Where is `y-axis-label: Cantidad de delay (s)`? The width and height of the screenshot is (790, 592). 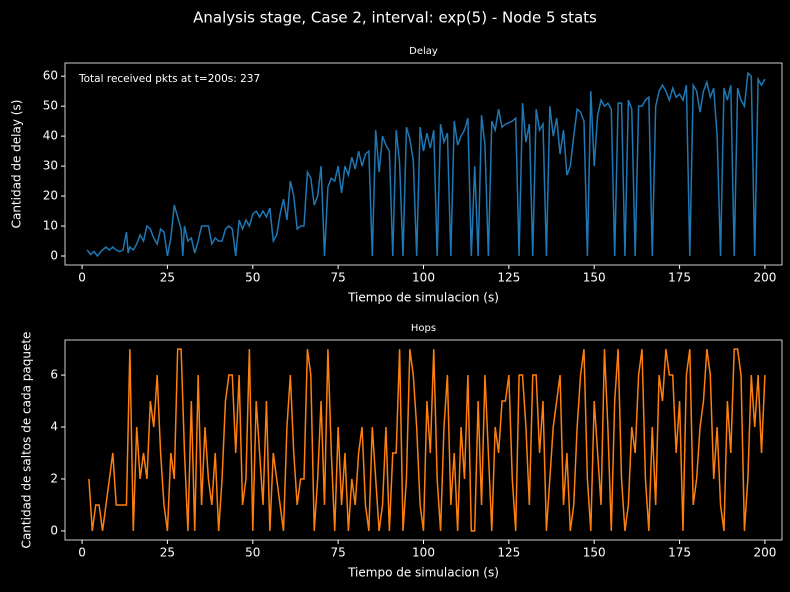
y-axis-label: Cantidad de delay (s) is located at coordinates (17, 164).